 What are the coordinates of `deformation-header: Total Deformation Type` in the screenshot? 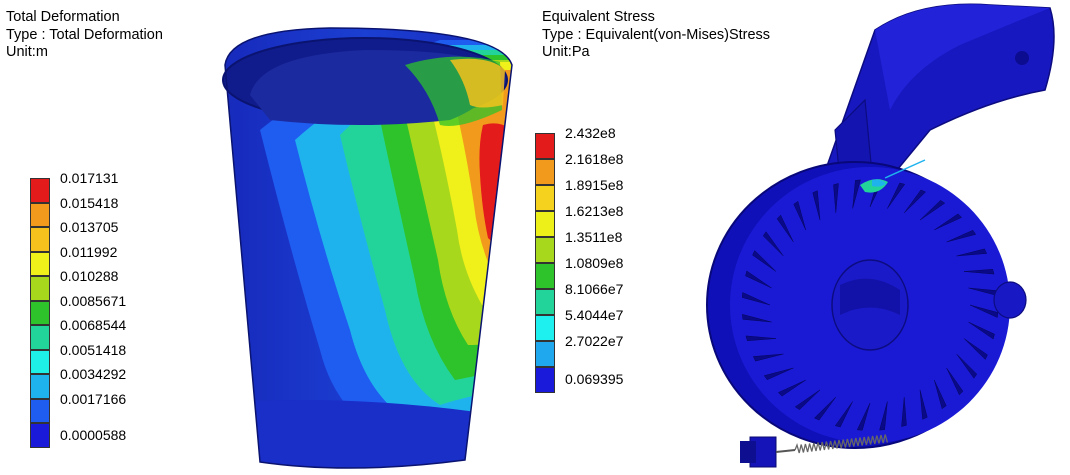 It's located at (84, 35).